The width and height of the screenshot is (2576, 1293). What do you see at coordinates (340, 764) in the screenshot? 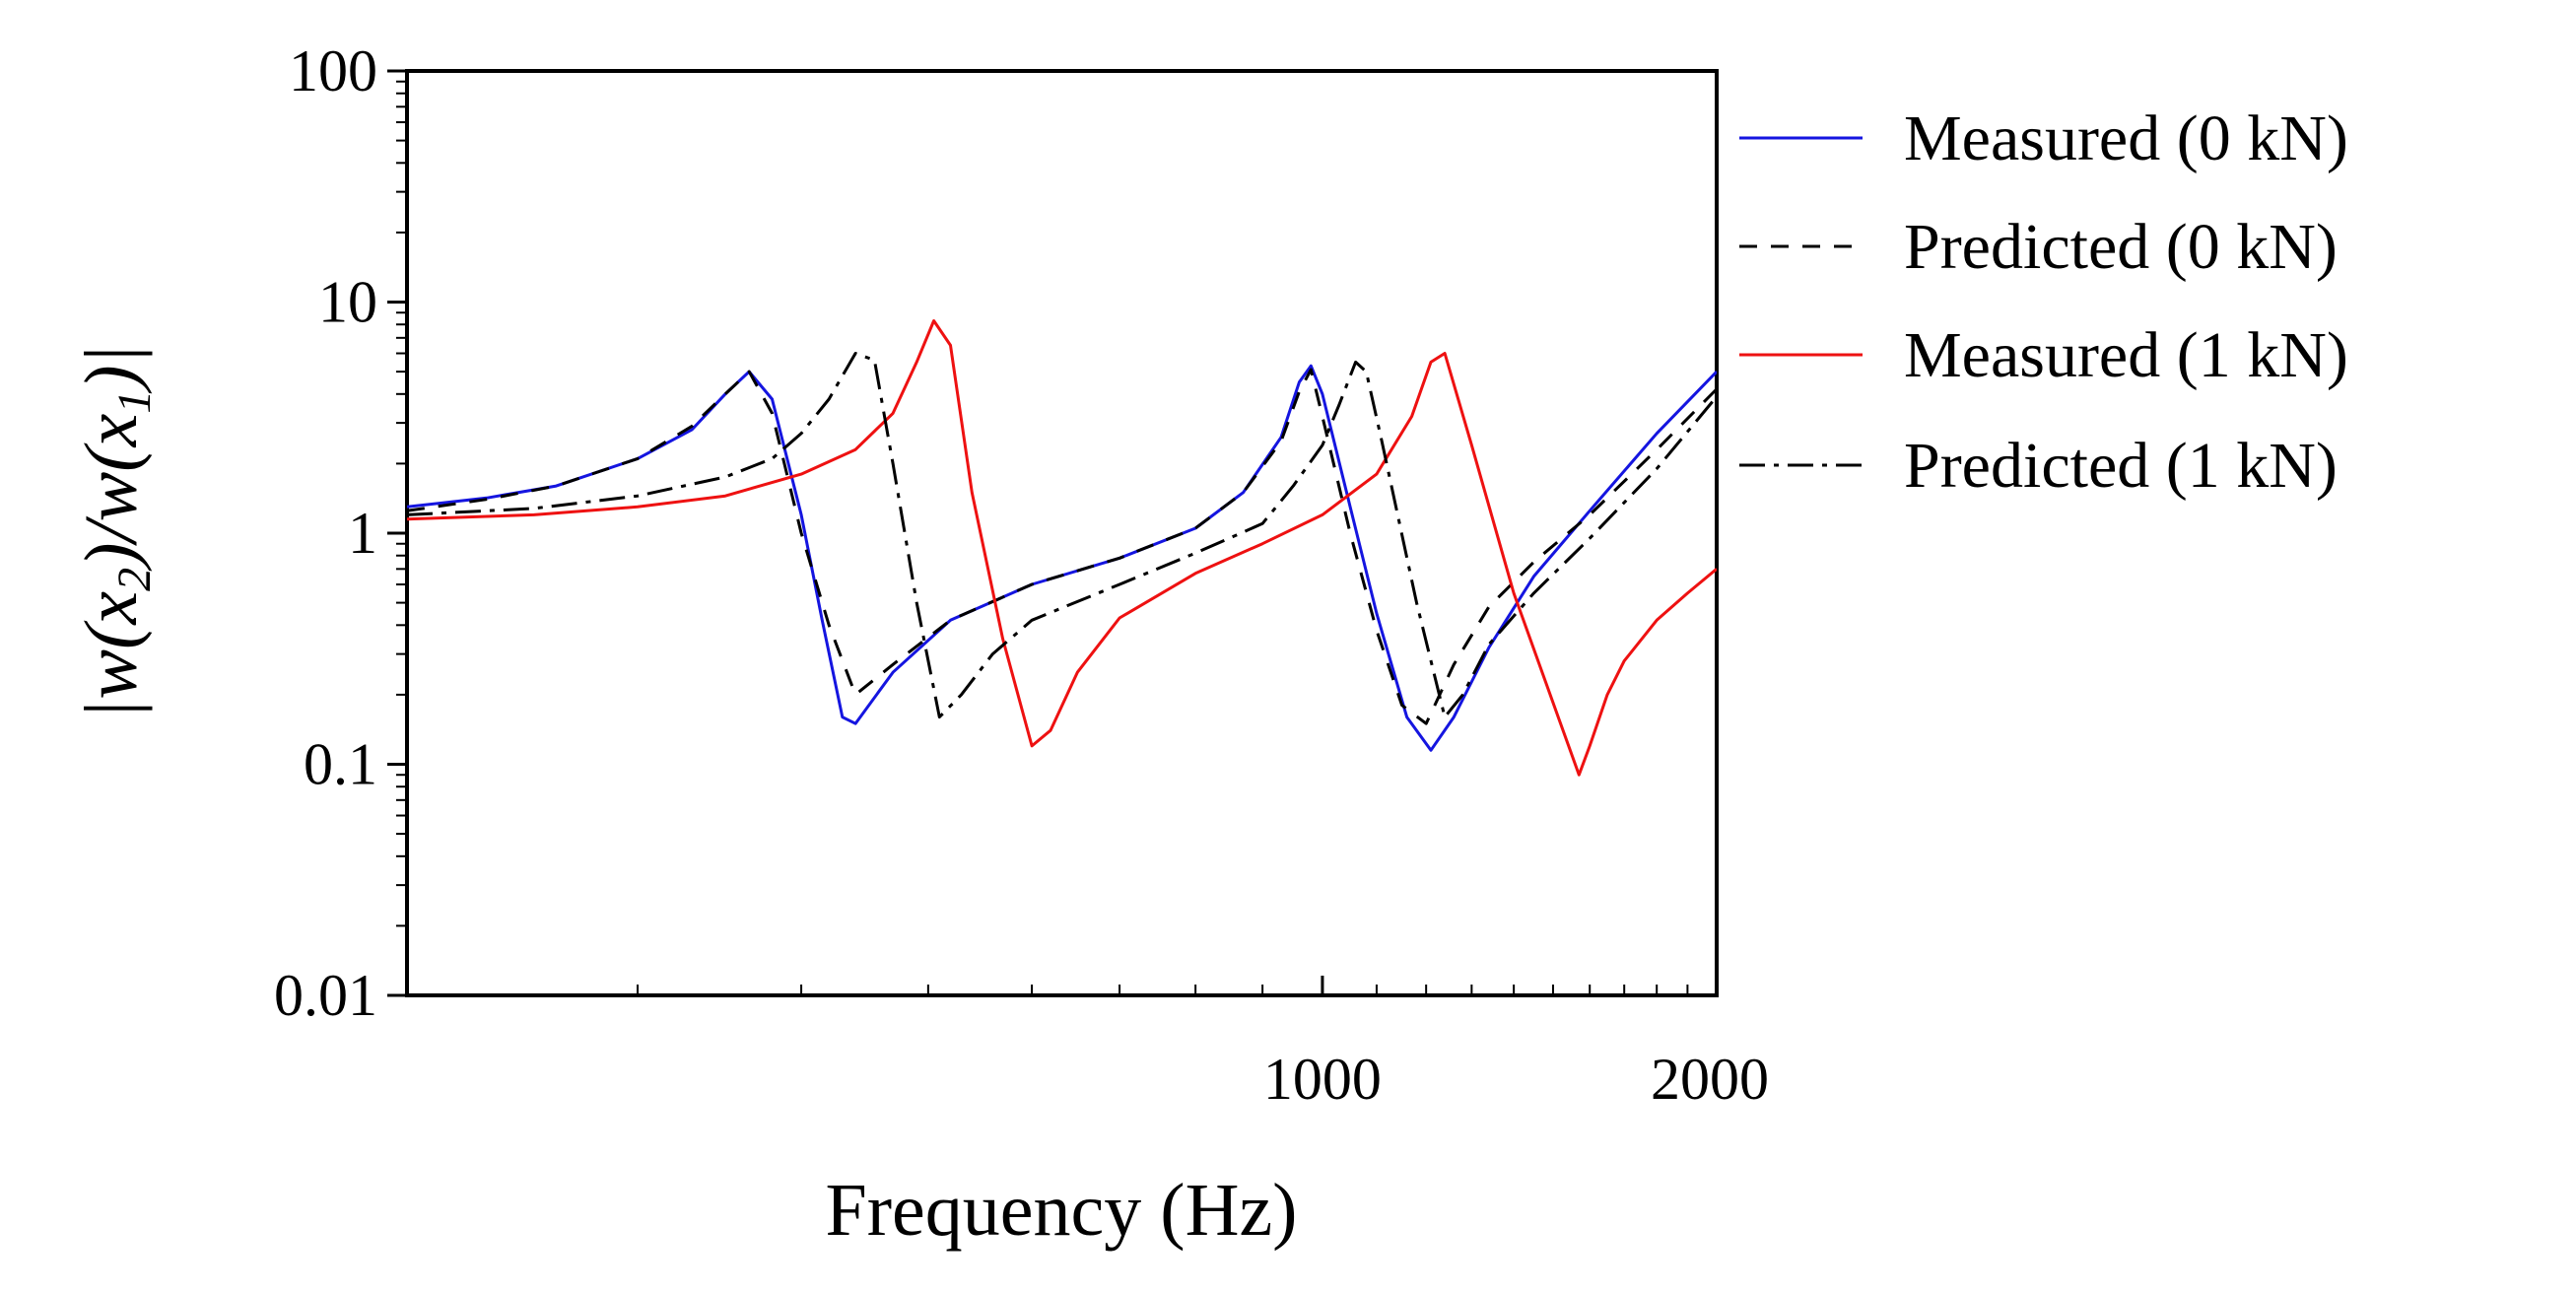
I see `y-tick-label: 0.1` at bounding box center [340, 764].